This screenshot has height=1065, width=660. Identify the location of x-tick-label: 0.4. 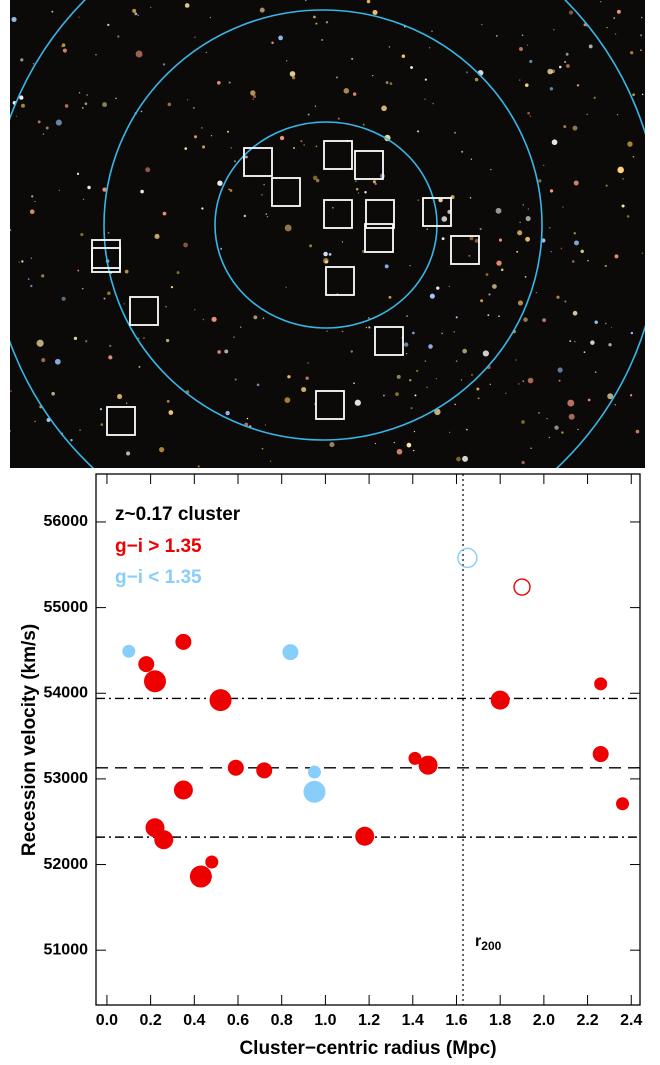
(194, 1020).